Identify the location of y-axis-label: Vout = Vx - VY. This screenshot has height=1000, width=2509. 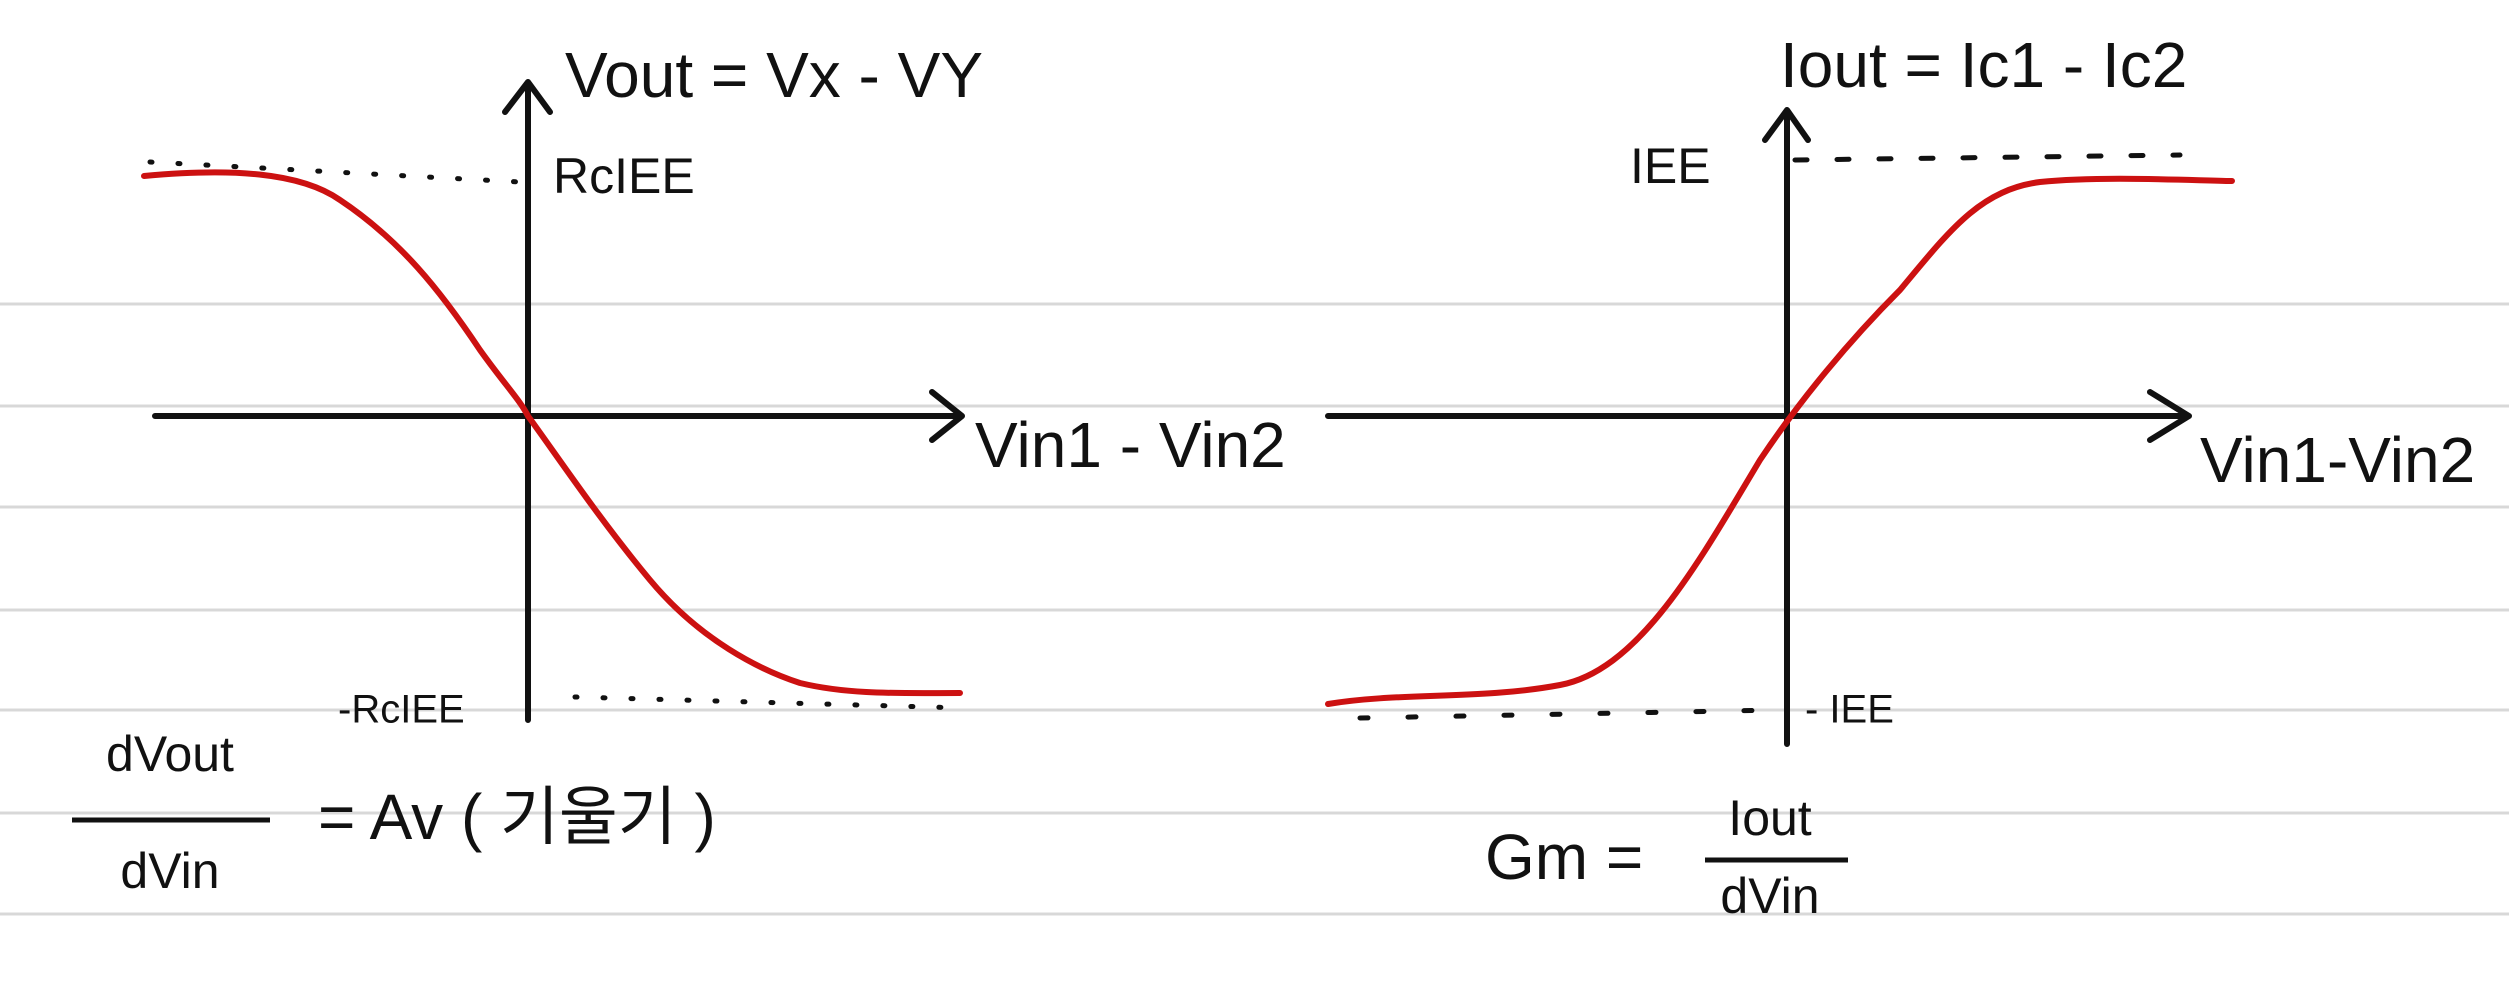
(774, 75).